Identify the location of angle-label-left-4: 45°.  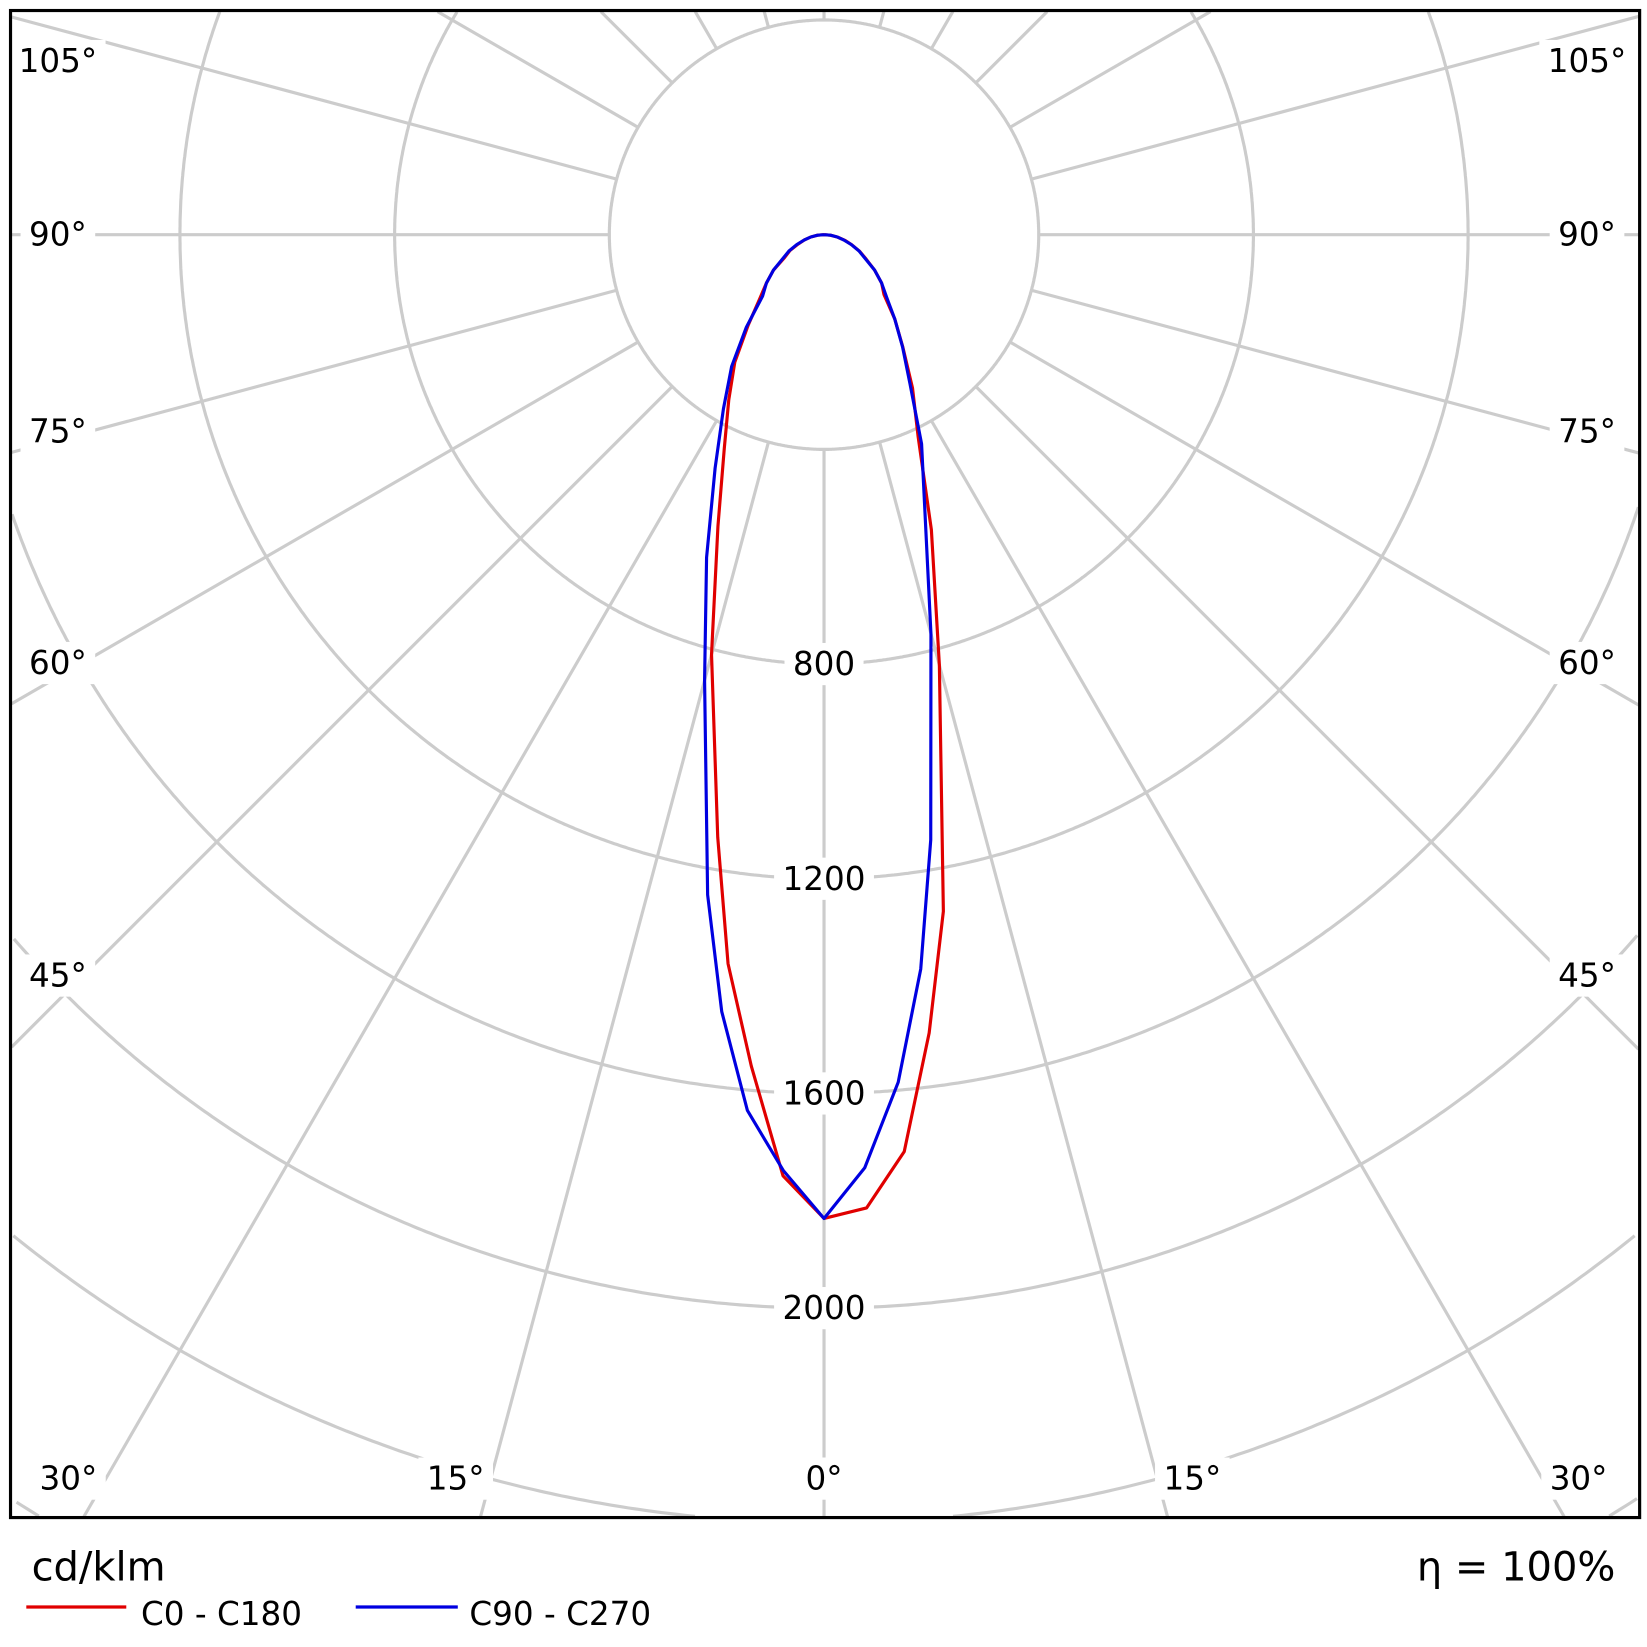
(58, 976).